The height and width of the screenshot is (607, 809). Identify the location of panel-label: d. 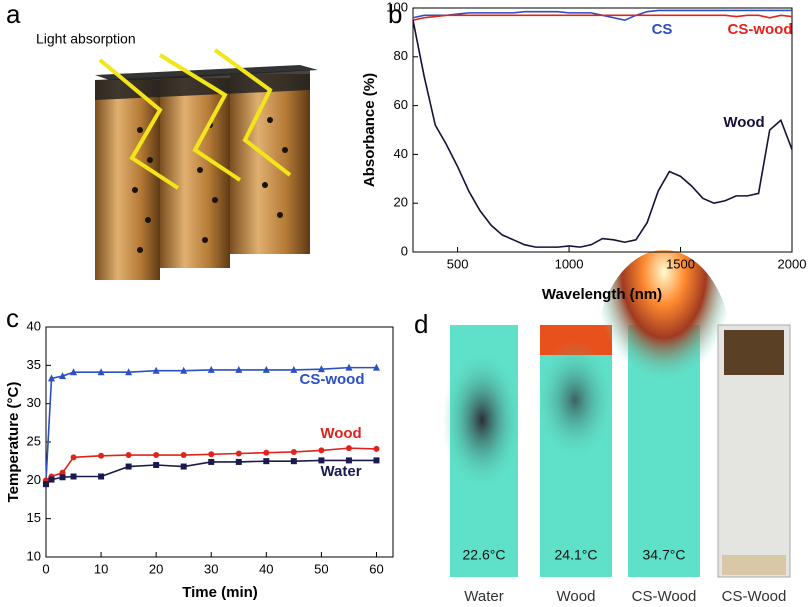
(421, 324).